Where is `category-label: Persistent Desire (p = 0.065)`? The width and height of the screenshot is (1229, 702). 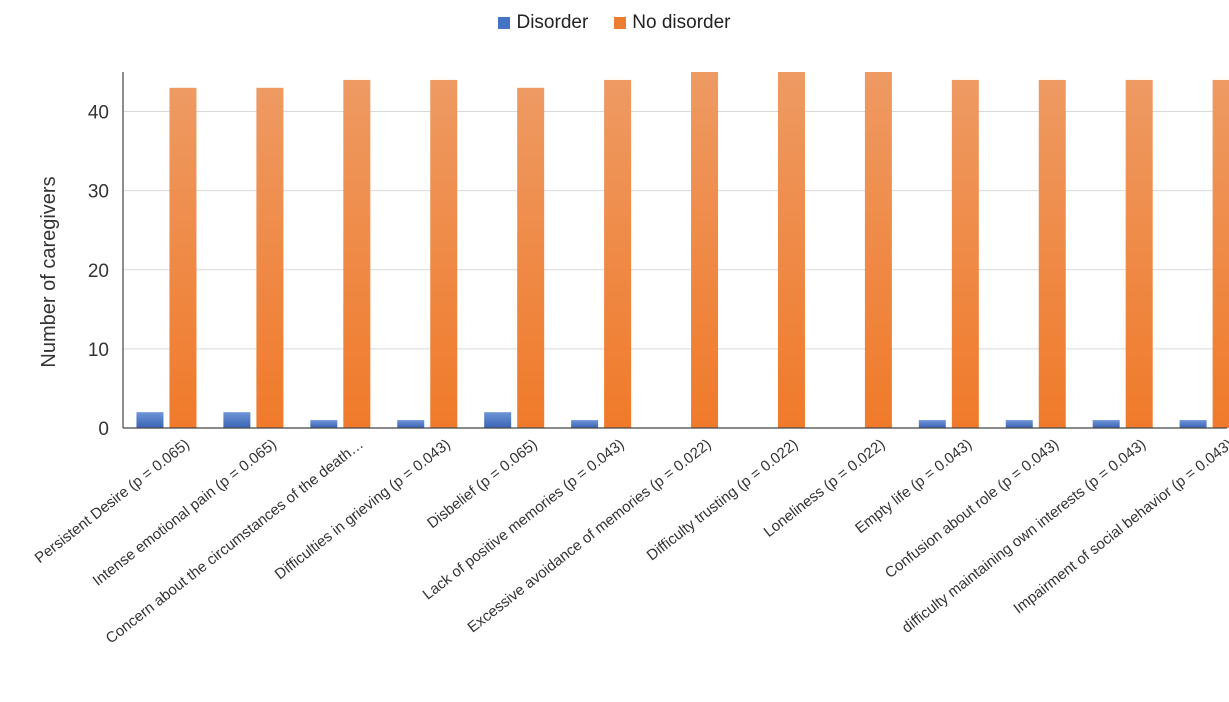
category-label: Persistent Desire (p = 0.065) is located at coordinates (112, 501).